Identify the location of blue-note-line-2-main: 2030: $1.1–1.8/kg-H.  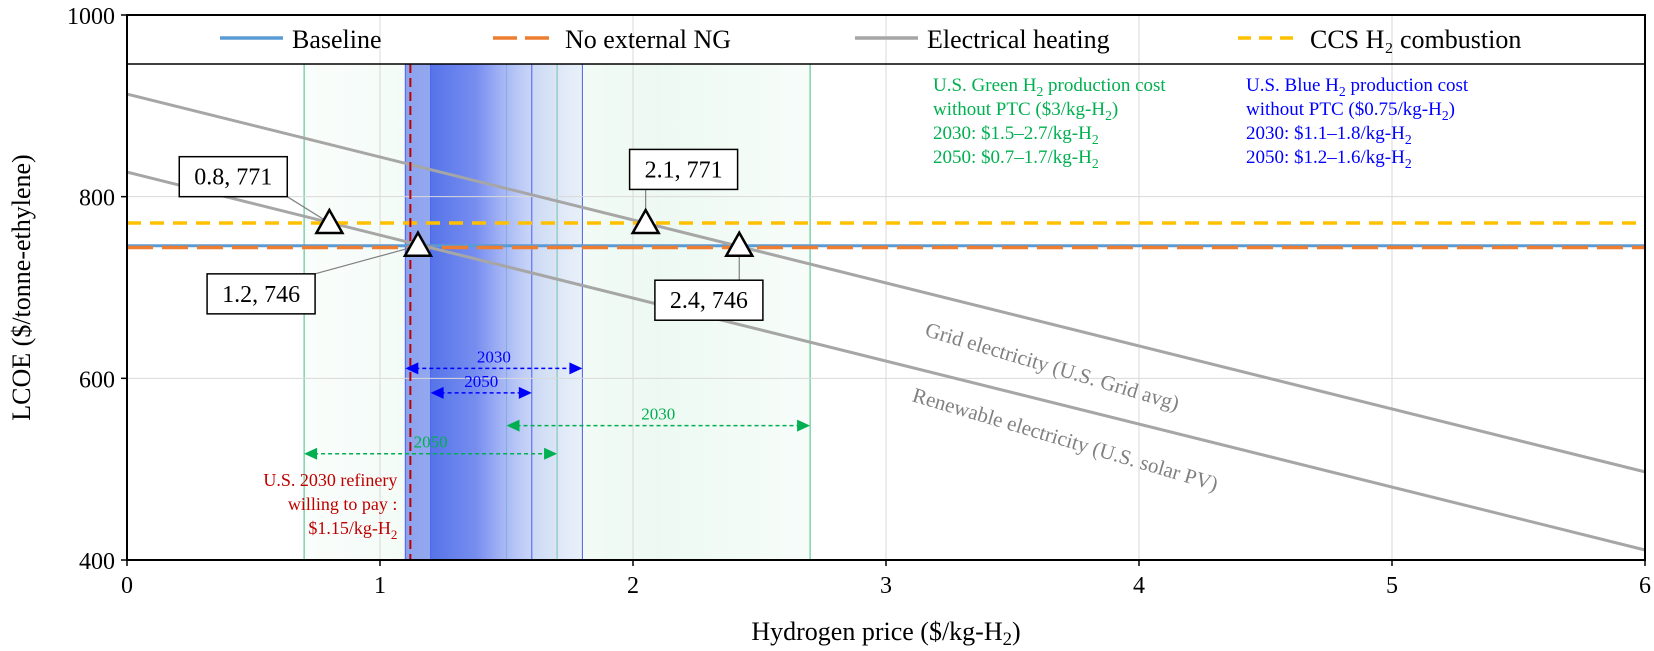
(1325, 133).